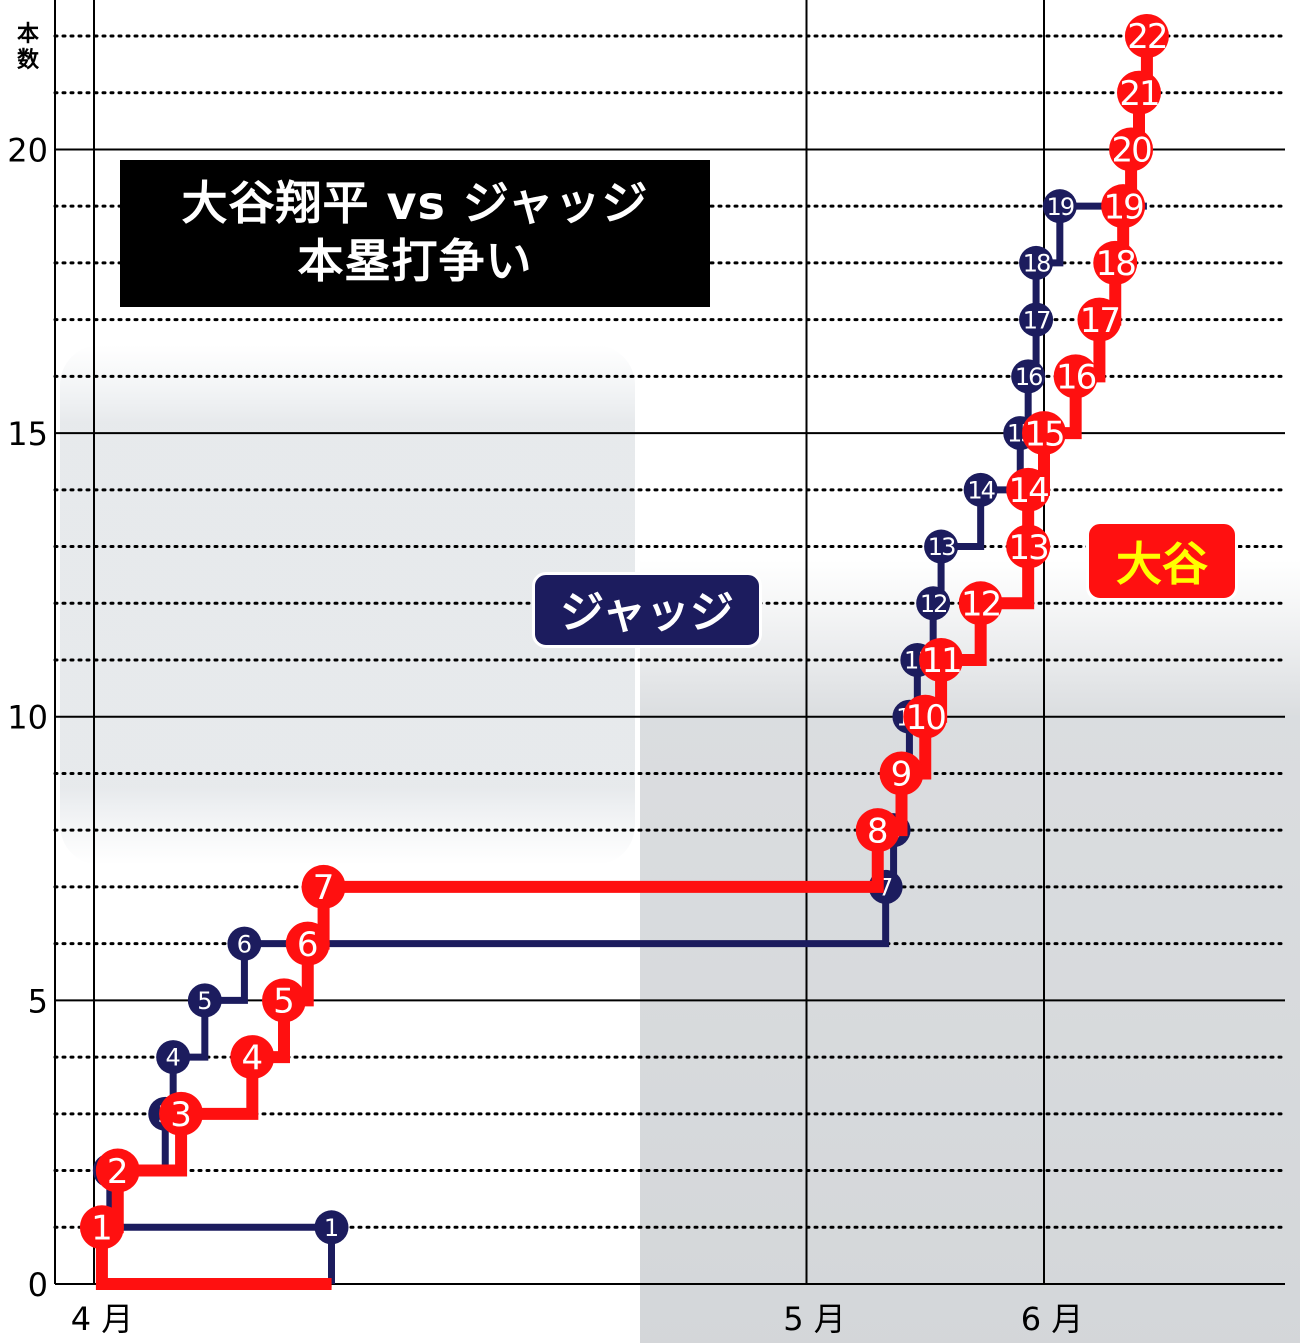  Describe the element at coordinates (38, 1285) in the screenshot. I see `y-tick-label: 0` at that location.